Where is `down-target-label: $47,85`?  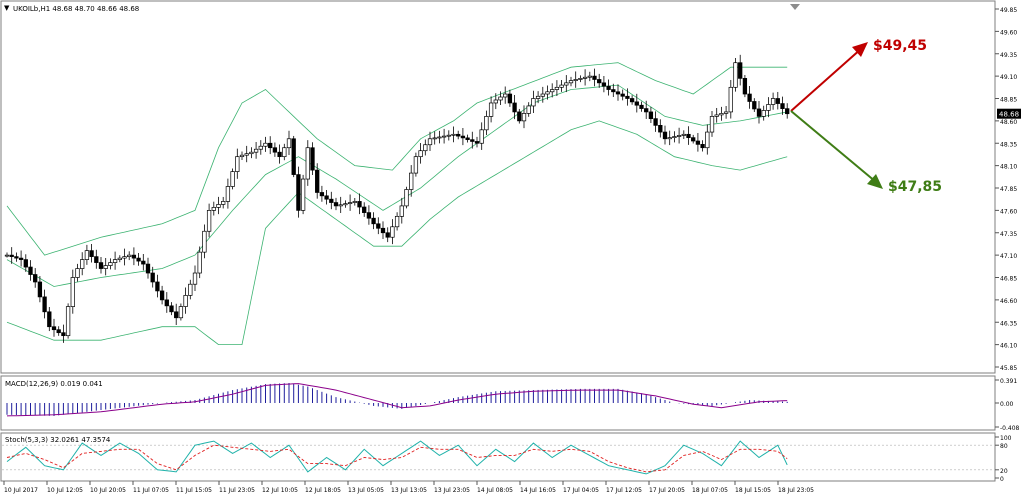
down-target-label: $47,85 is located at coordinates (915, 187).